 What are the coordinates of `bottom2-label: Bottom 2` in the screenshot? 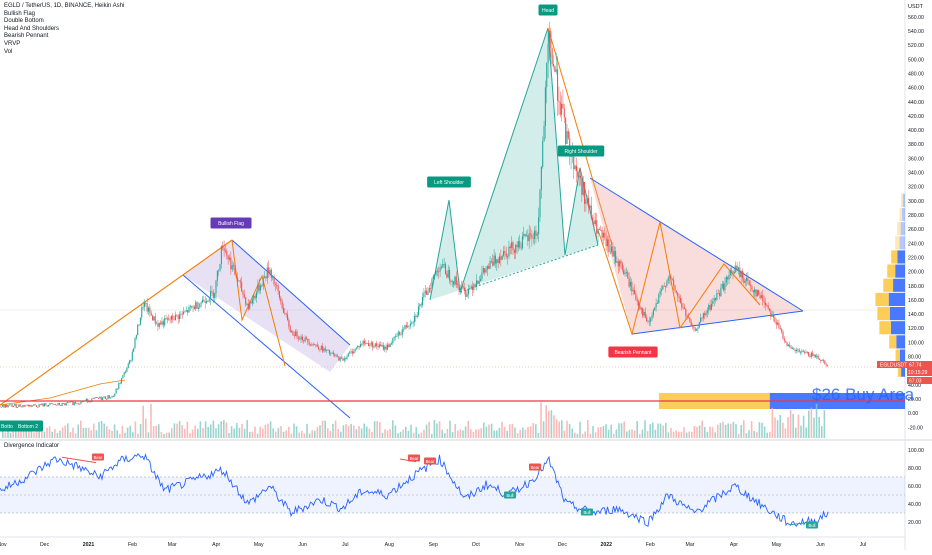 It's located at (28, 426).